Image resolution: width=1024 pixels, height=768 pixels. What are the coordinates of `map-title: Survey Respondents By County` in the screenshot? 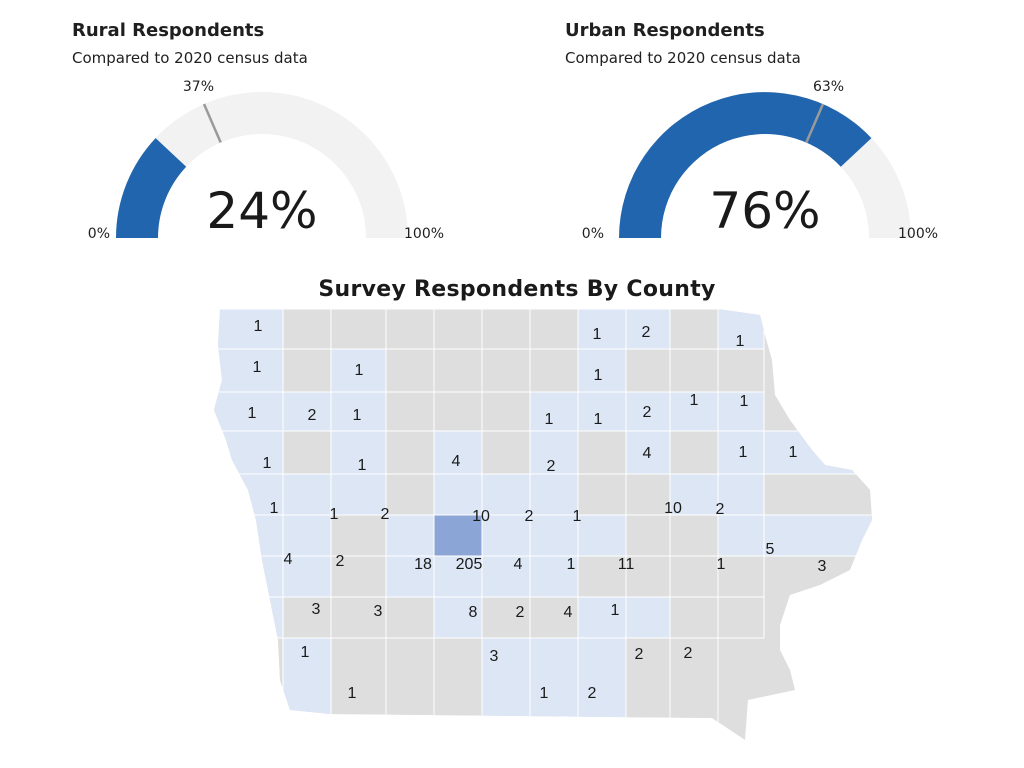 It's located at (516, 289).